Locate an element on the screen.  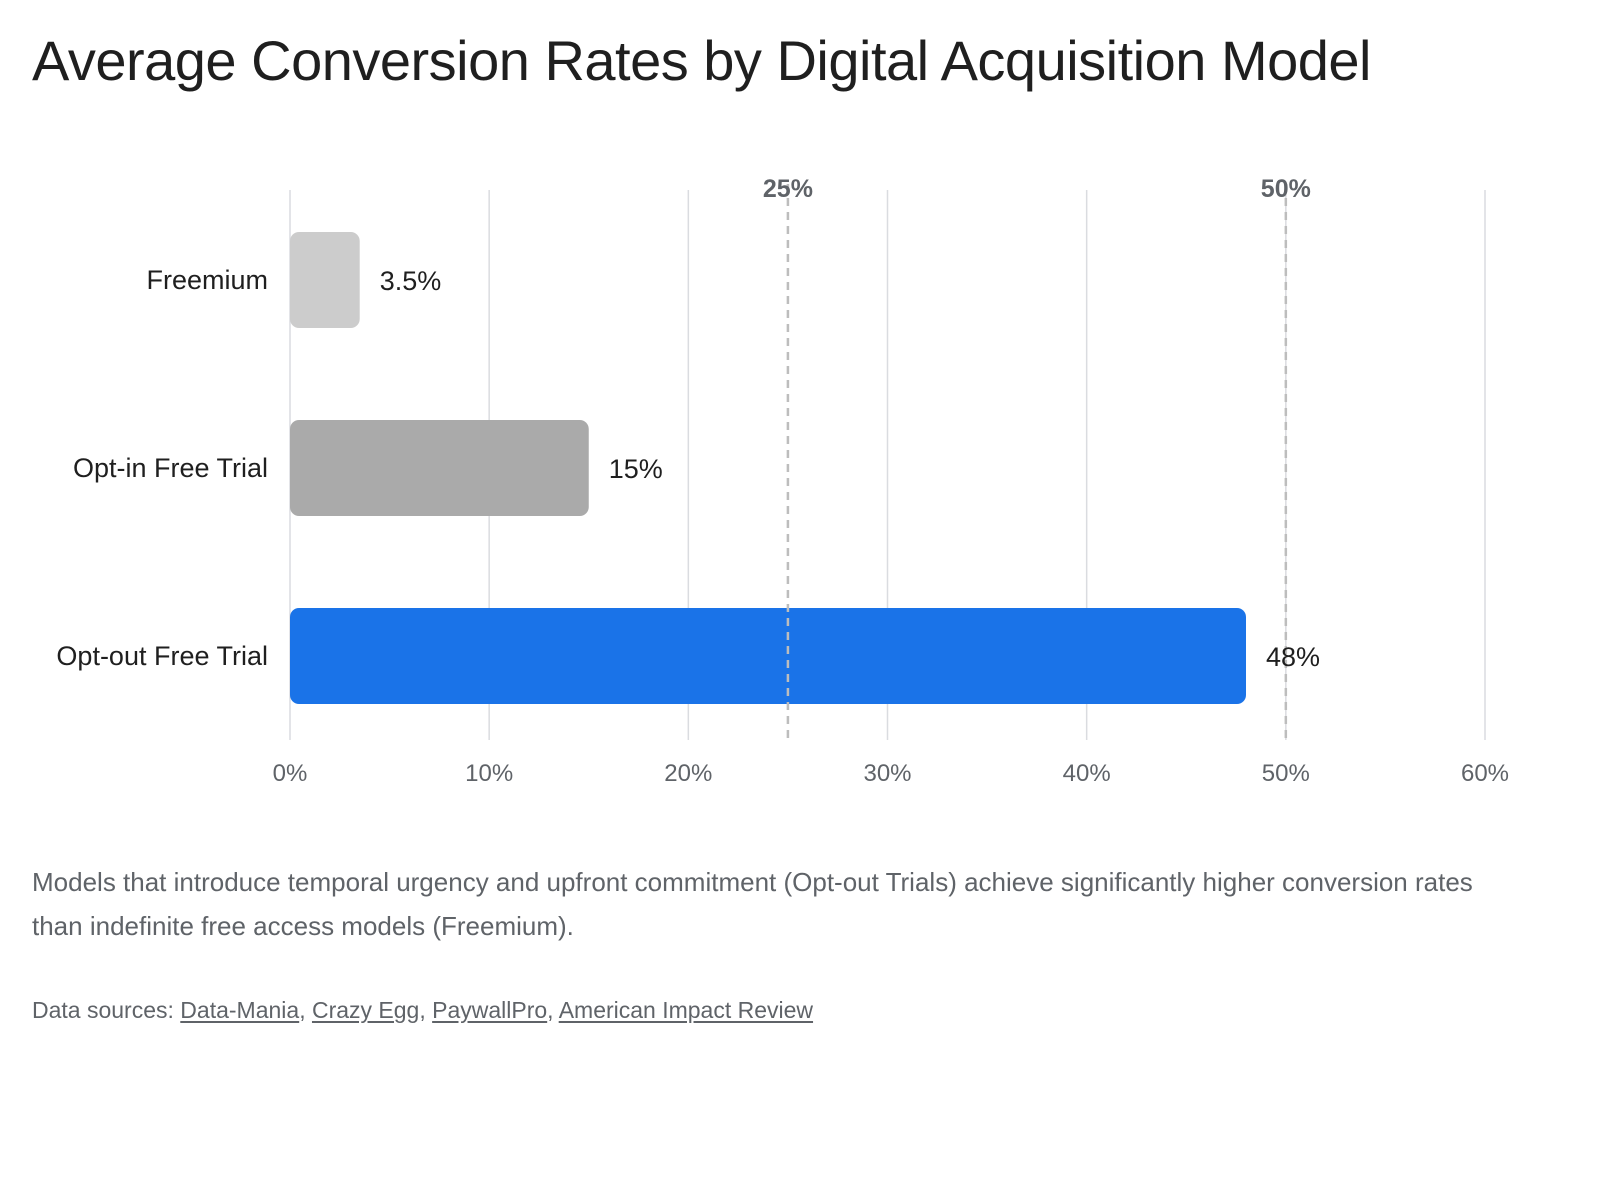
data-label: 15% is located at coordinates (636, 469).